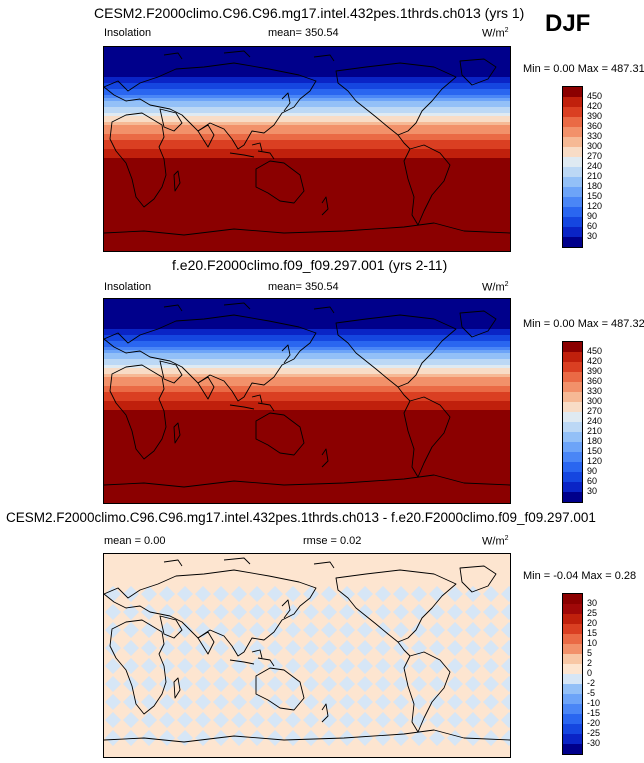 Image resolution: width=644 pixels, height=763 pixels. What do you see at coordinates (595, 206) in the screenshot?
I see `colorbar-tick-label: 120` at bounding box center [595, 206].